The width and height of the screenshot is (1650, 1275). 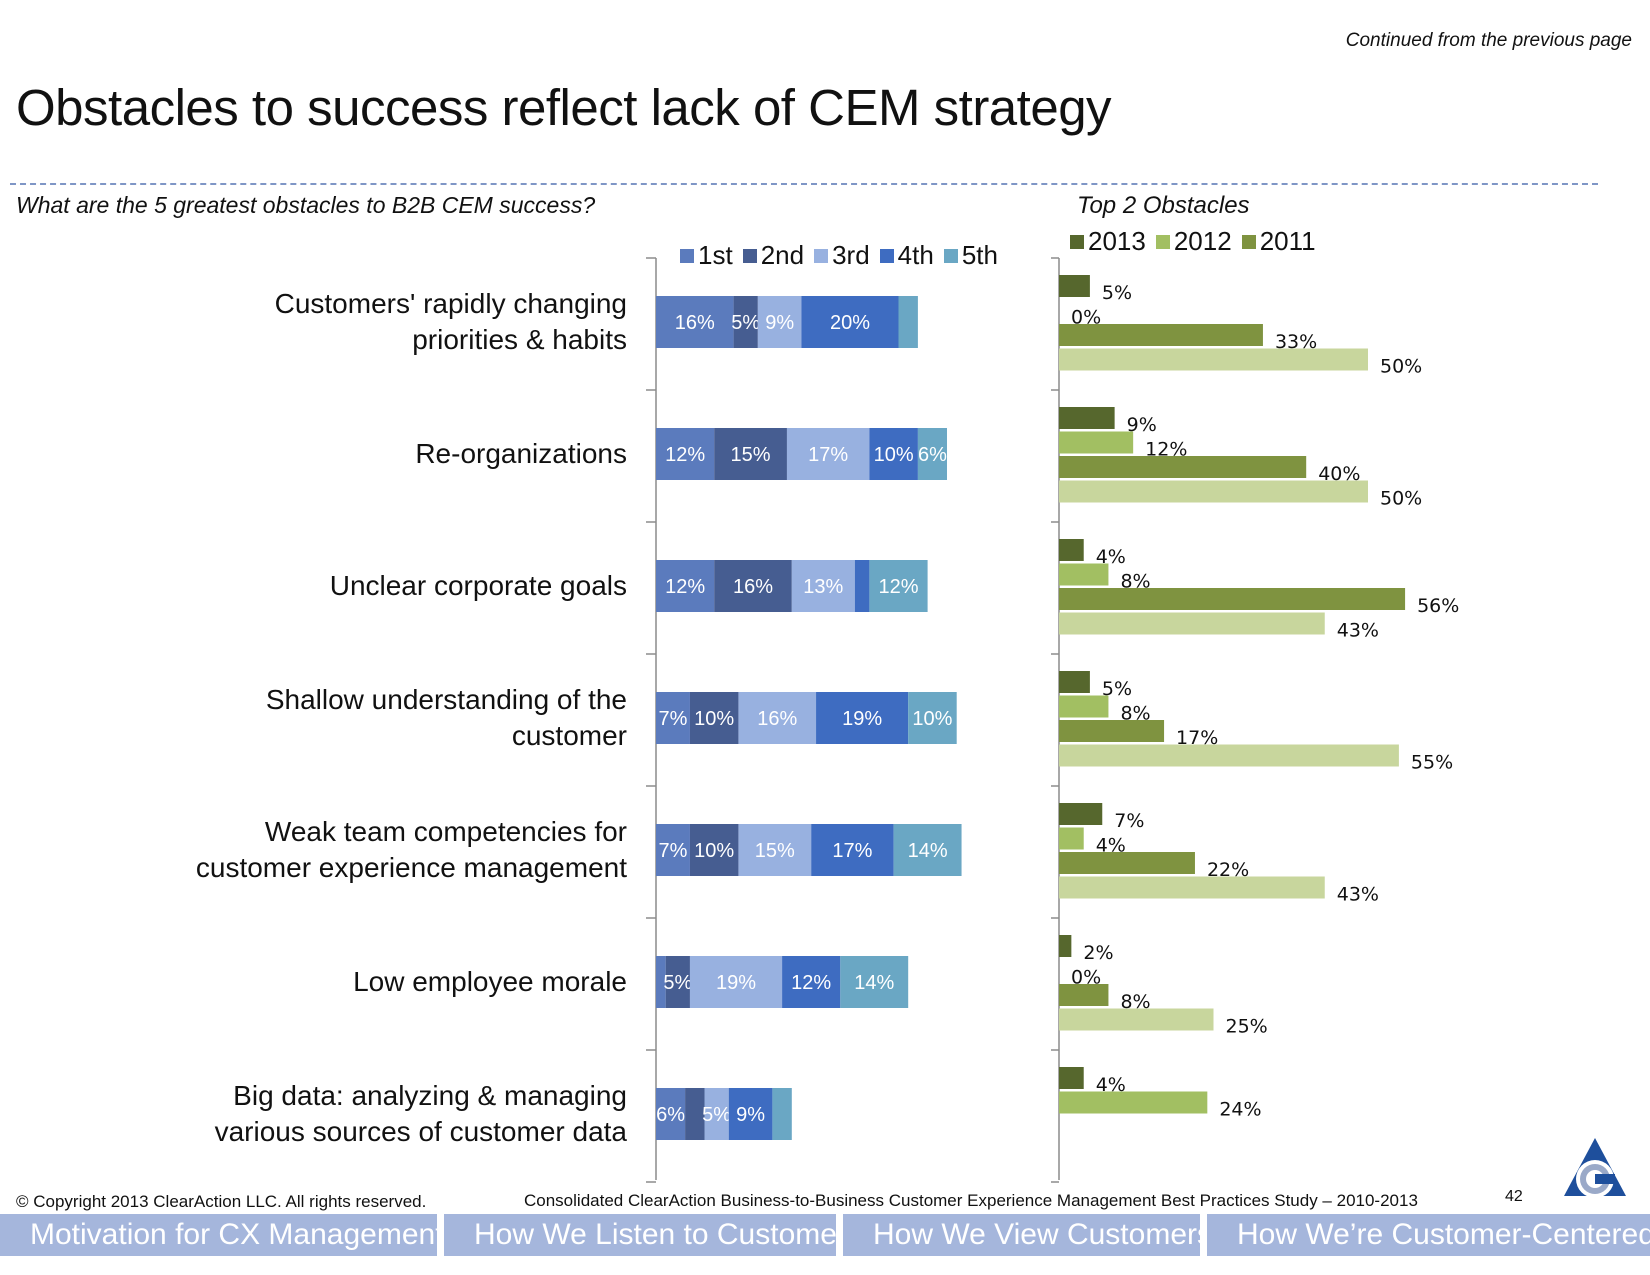 I want to click on legend-item-3rd: 3rd, so click(x=842, y=255).